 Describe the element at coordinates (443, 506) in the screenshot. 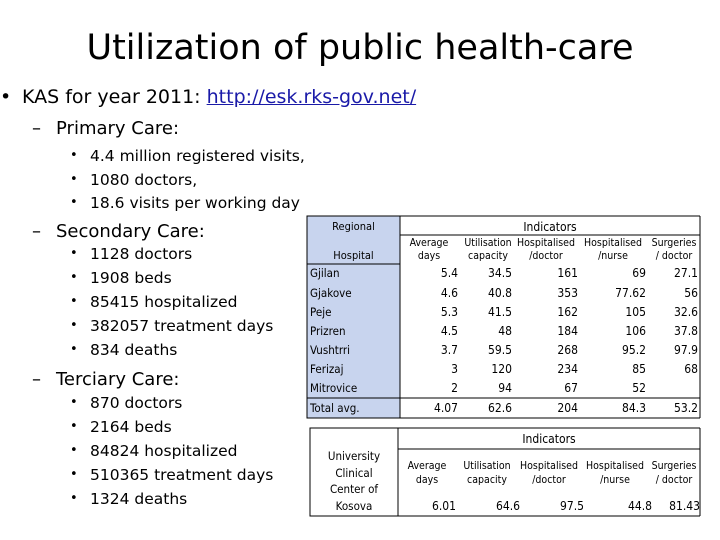

I see `table-cell: 6.01` at that location.